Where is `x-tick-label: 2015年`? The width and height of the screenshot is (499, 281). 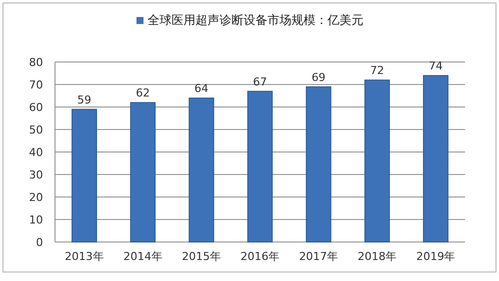 x-tick-label: 2015年 is located at coordinates (201, 256).